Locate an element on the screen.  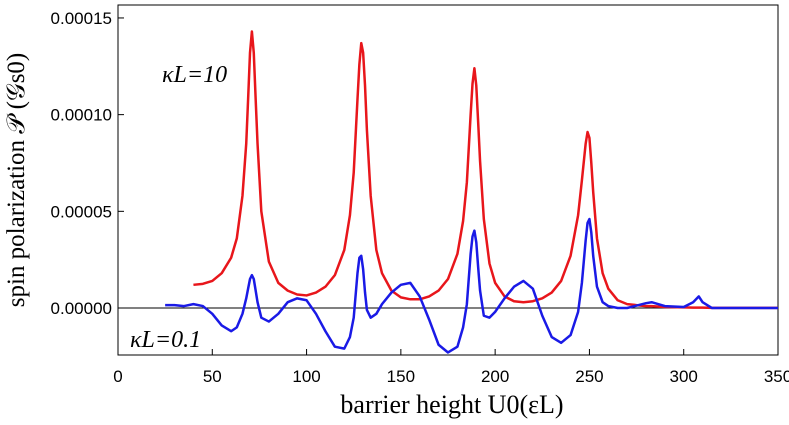
y-tick-label: 0.00010 is located at coordinates (81, 115).